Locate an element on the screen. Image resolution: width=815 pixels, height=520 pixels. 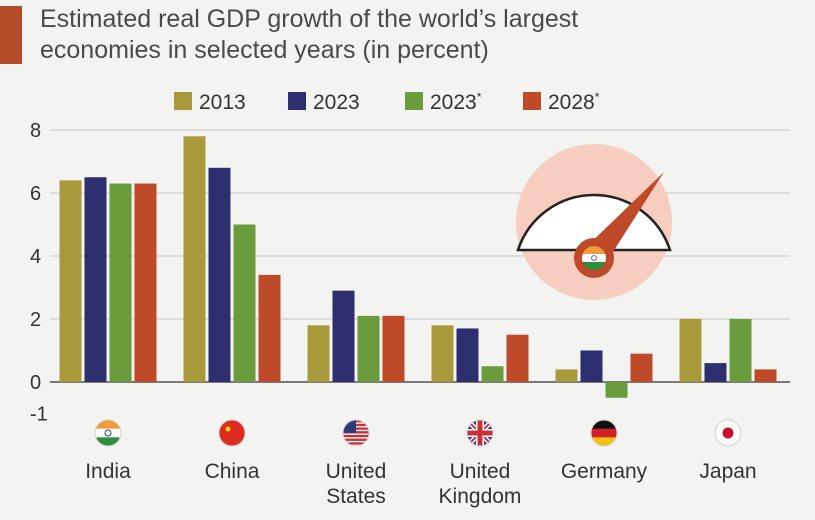
legend-entry-2023-projected: 2023* is located at coordinates (443, 102).